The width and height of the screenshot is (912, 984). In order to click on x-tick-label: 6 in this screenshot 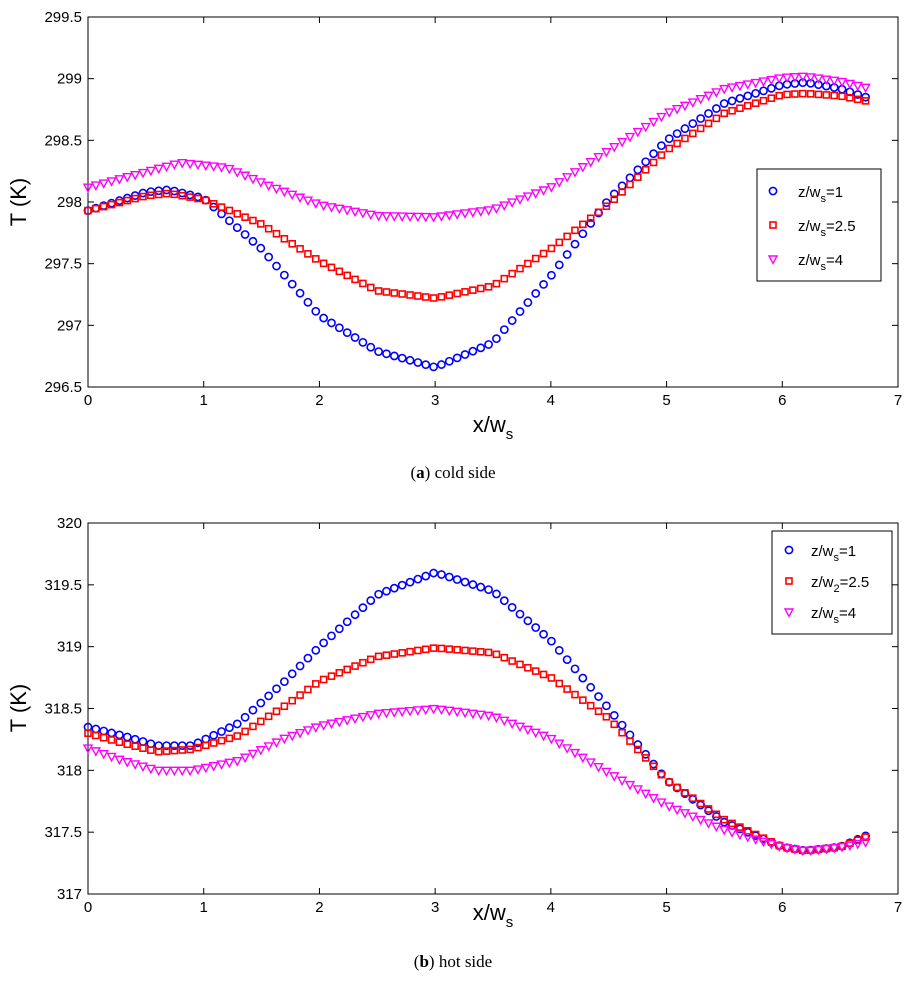, I will do `click(782, 400)`.